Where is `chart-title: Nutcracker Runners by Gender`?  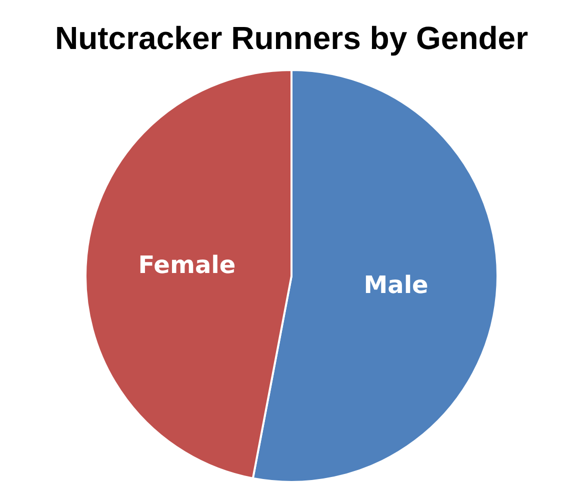
chart-title: Nutcracker Runners by Gender is located at coordinates (291, 38).